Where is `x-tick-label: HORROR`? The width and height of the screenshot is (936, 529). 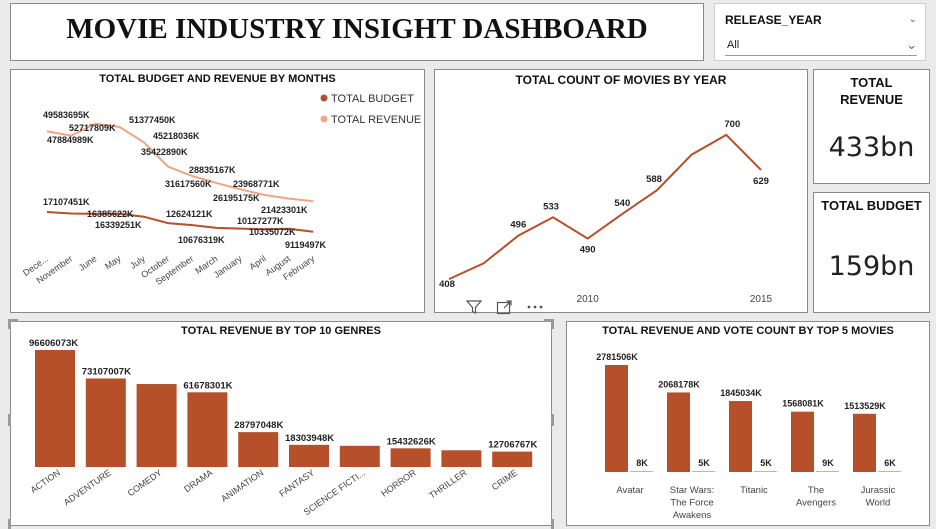
x-tick-label: HORROR is located at coordinates (398, 482).